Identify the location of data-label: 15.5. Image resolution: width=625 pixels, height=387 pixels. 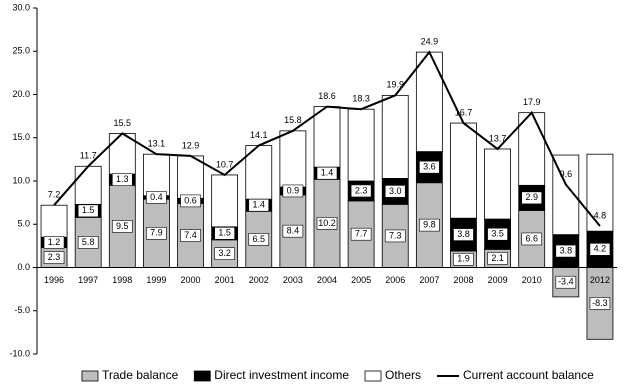
(123, 123).